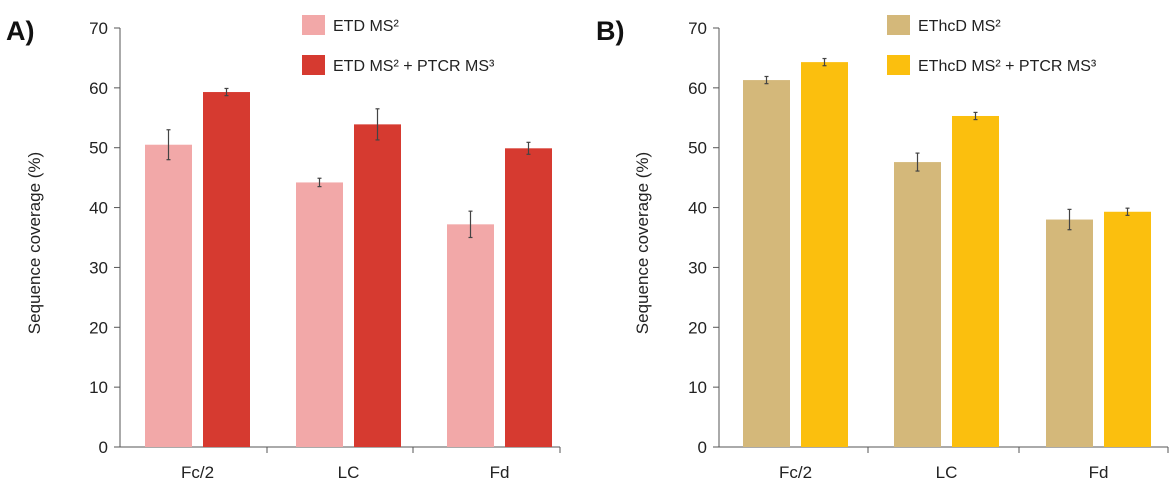  Describe the element at coordinates (20, 31) in the screenshot. I see `panel-a-label: A)` at that location.